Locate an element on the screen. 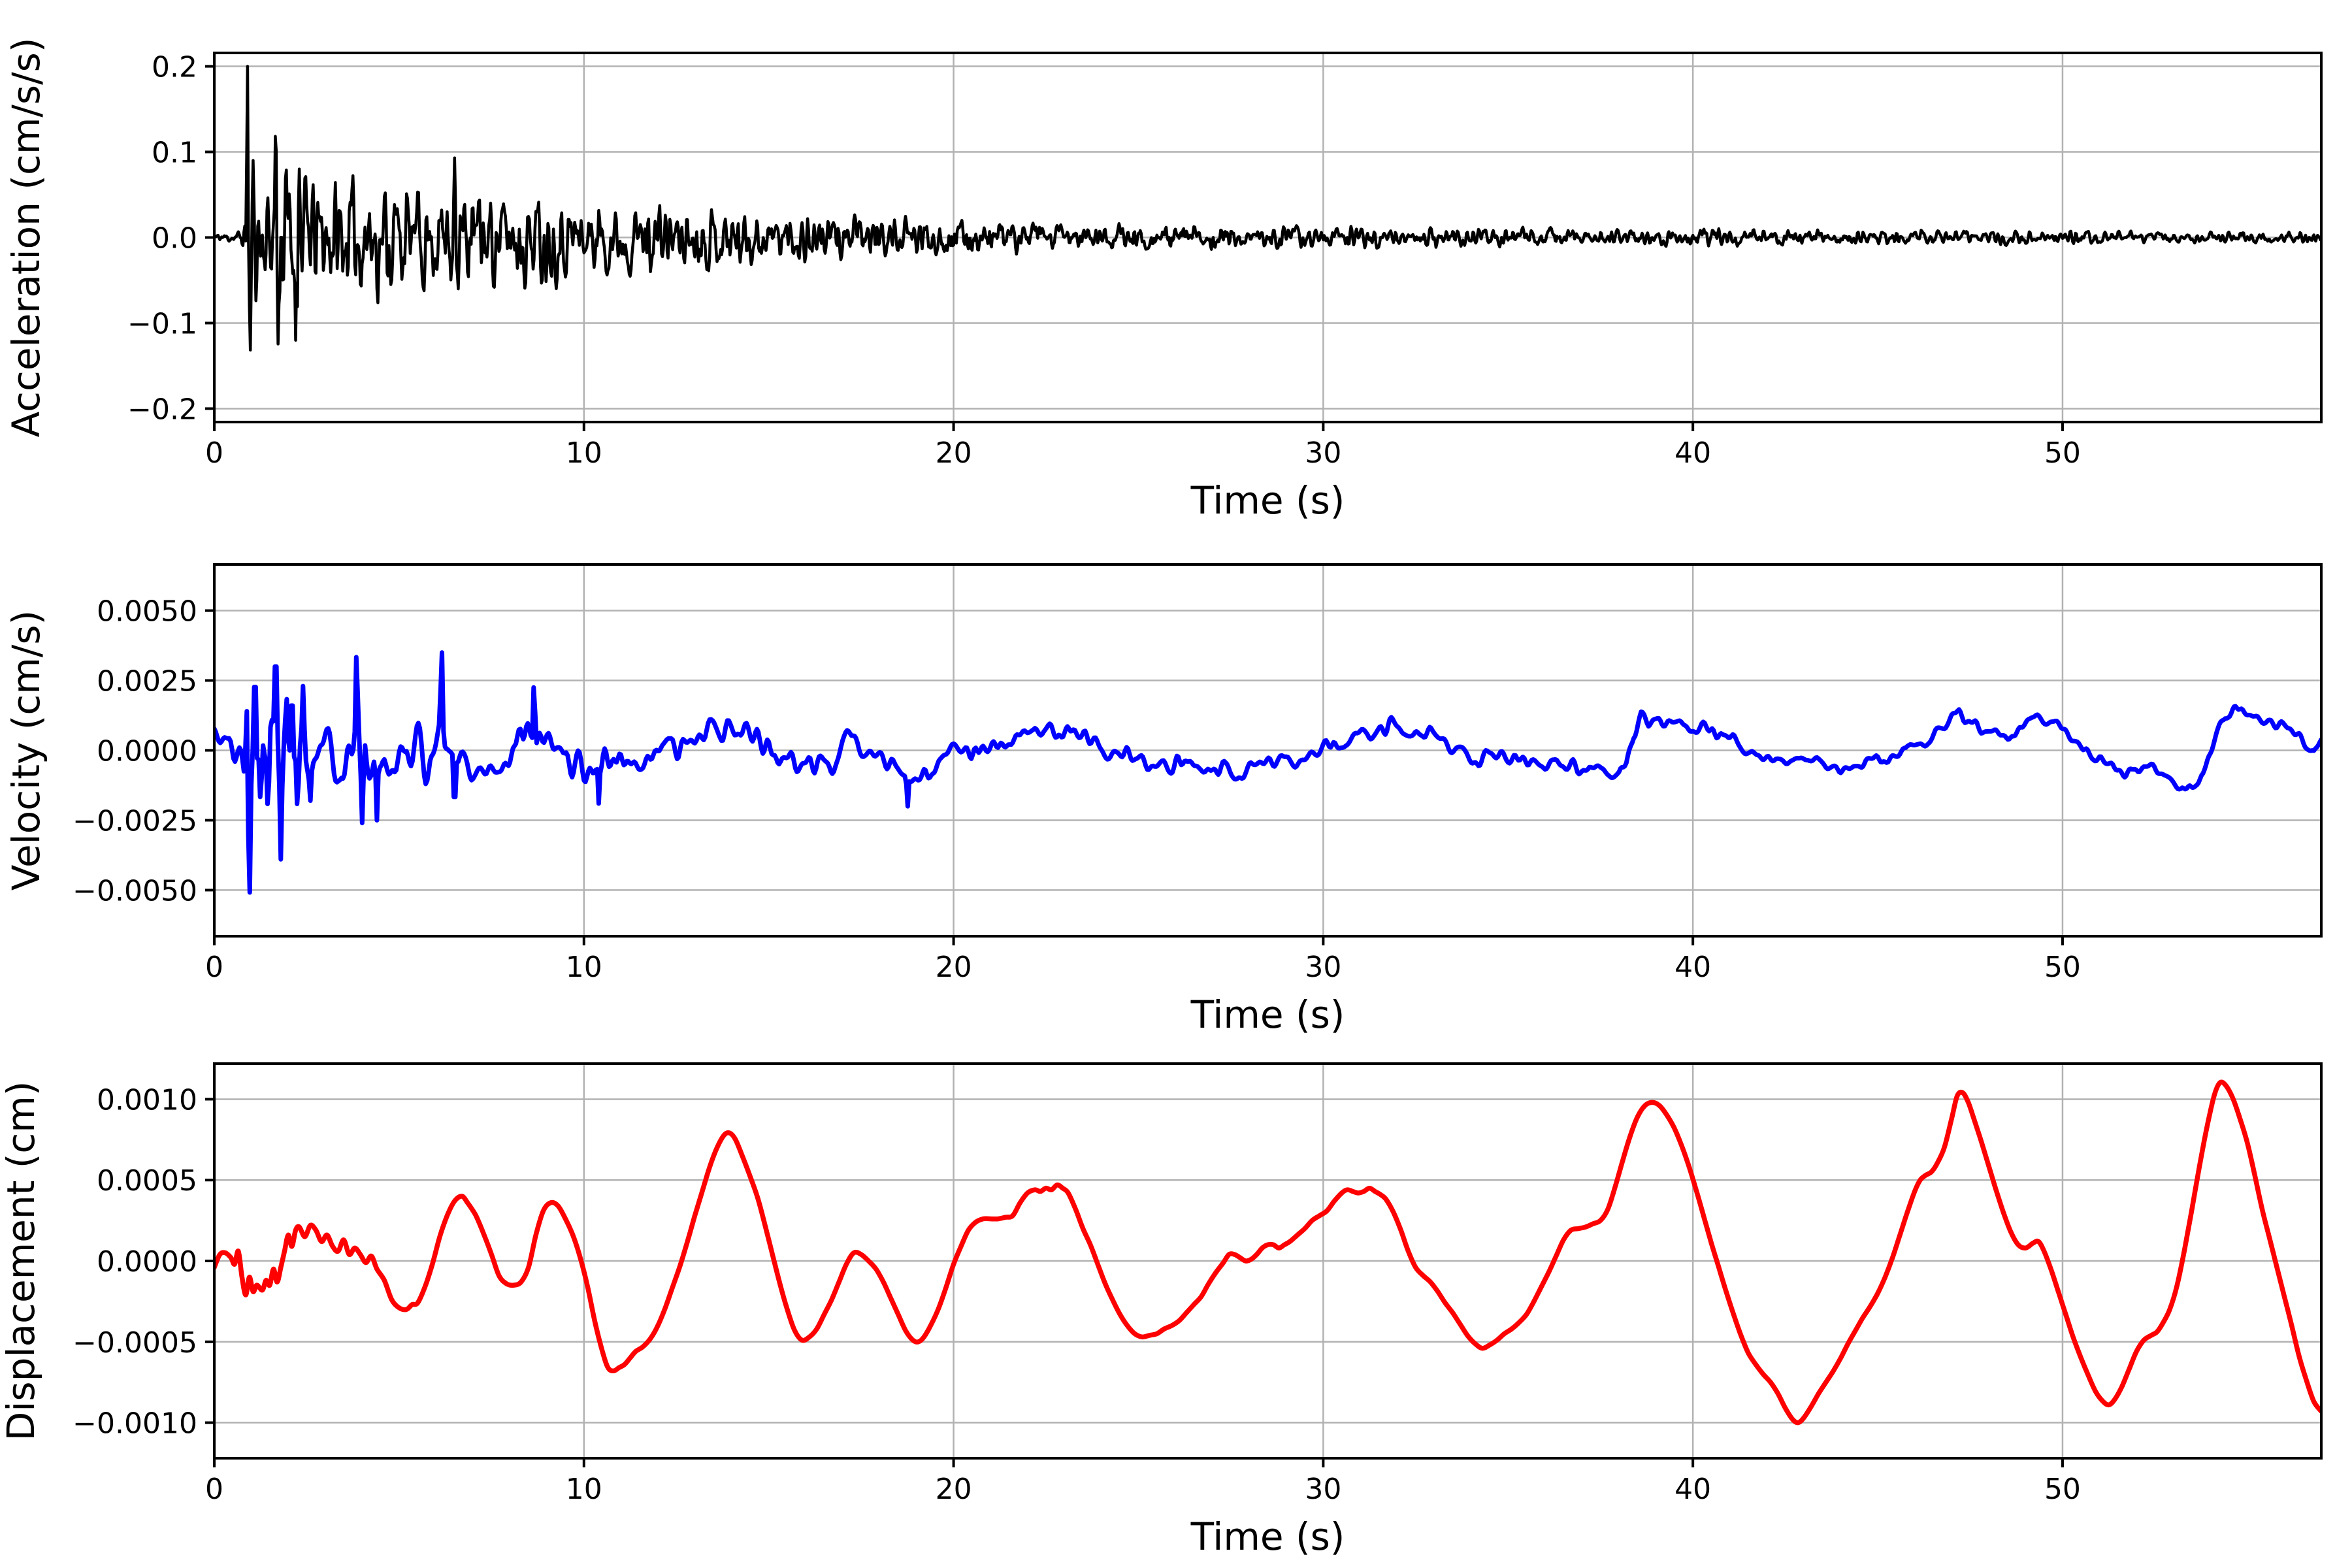 This screenshot has height=1568, width=2352. y-tick-label: −0.0010 is located at coordinates (135, 1424).